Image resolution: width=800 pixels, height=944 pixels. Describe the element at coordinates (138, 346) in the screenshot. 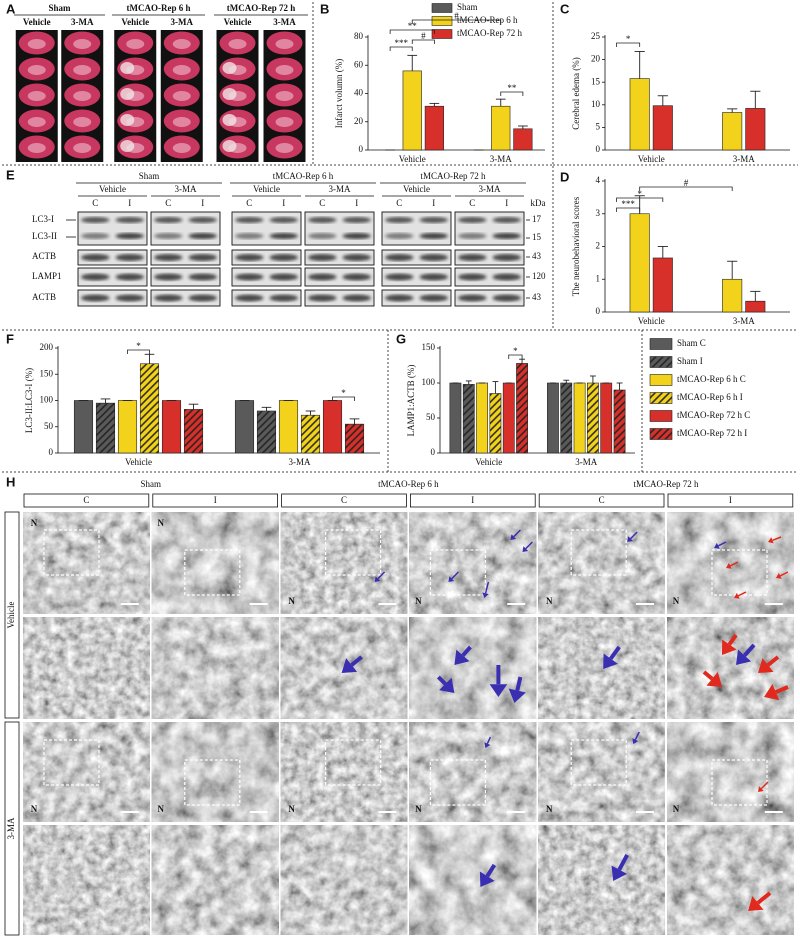

I see `significance-label: *` at that location.